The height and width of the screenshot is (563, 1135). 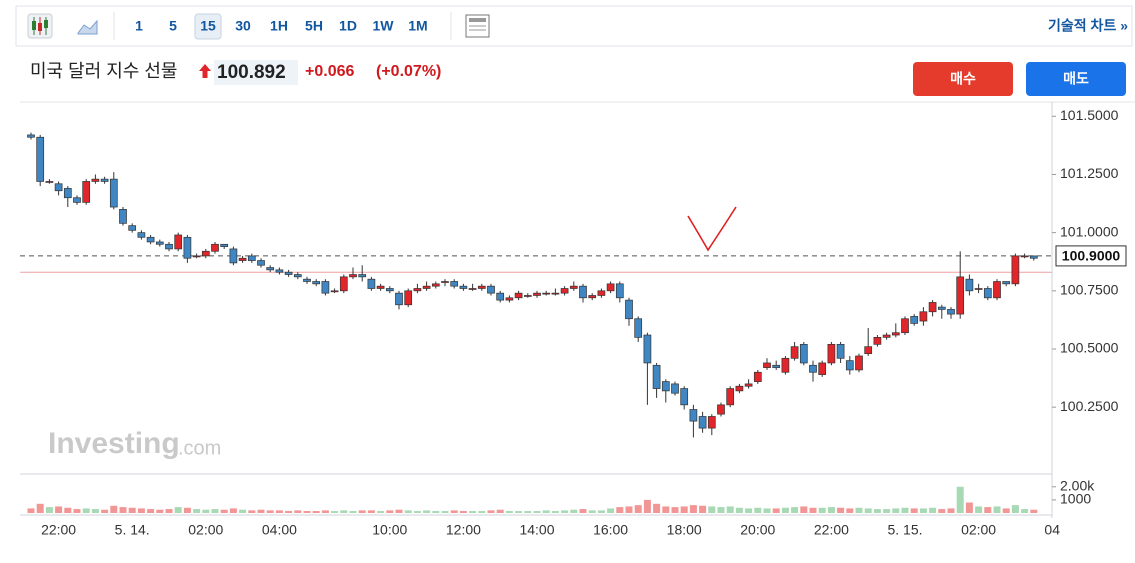 What do you see at coordinates (1076, 79) in the screenshot?
I see `sell-button` at bounding box center [1076, 79].